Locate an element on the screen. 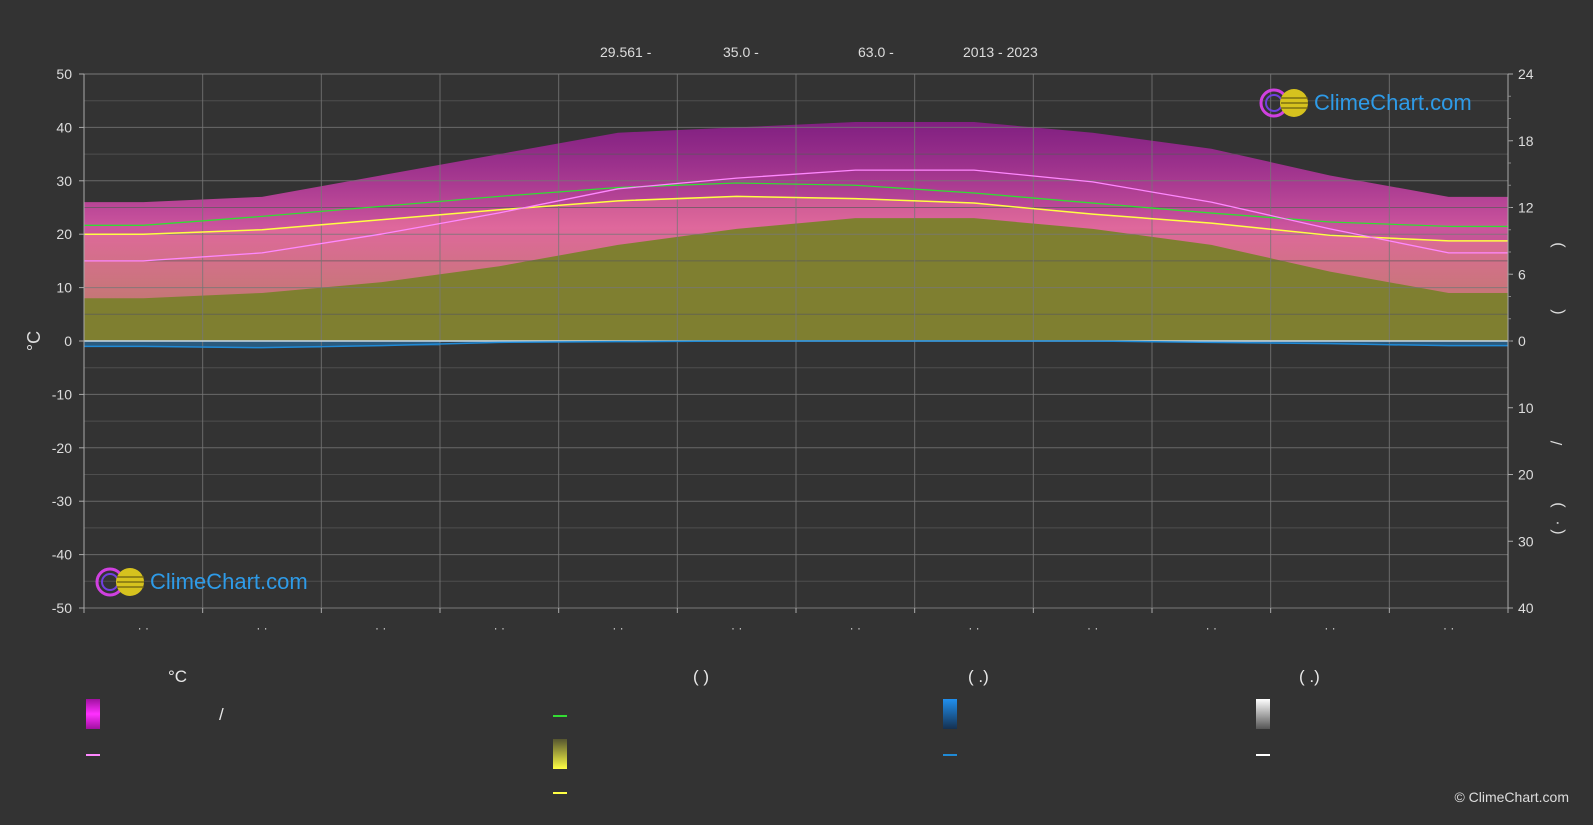 This screenshot has height=825, width=1593. legend-avg-max-line is located at coordinates (93, 755).